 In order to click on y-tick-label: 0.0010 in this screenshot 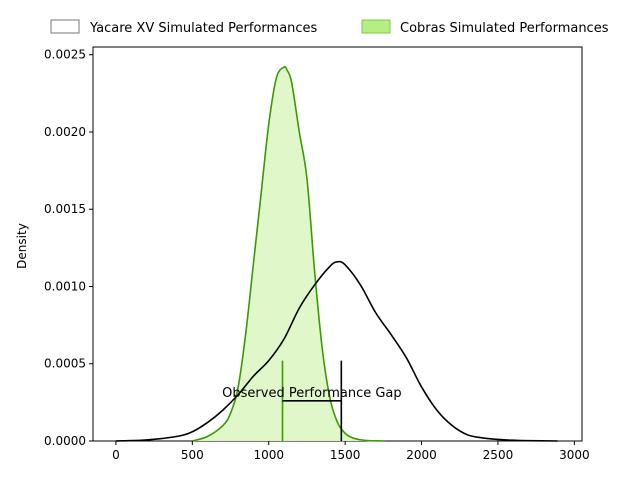, I will do `click(65, 286)`.